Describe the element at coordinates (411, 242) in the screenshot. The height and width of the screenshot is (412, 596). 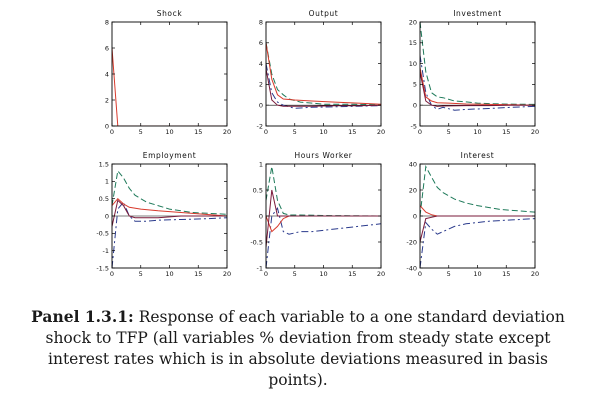
I see `y-tick-label: -20` at that location.